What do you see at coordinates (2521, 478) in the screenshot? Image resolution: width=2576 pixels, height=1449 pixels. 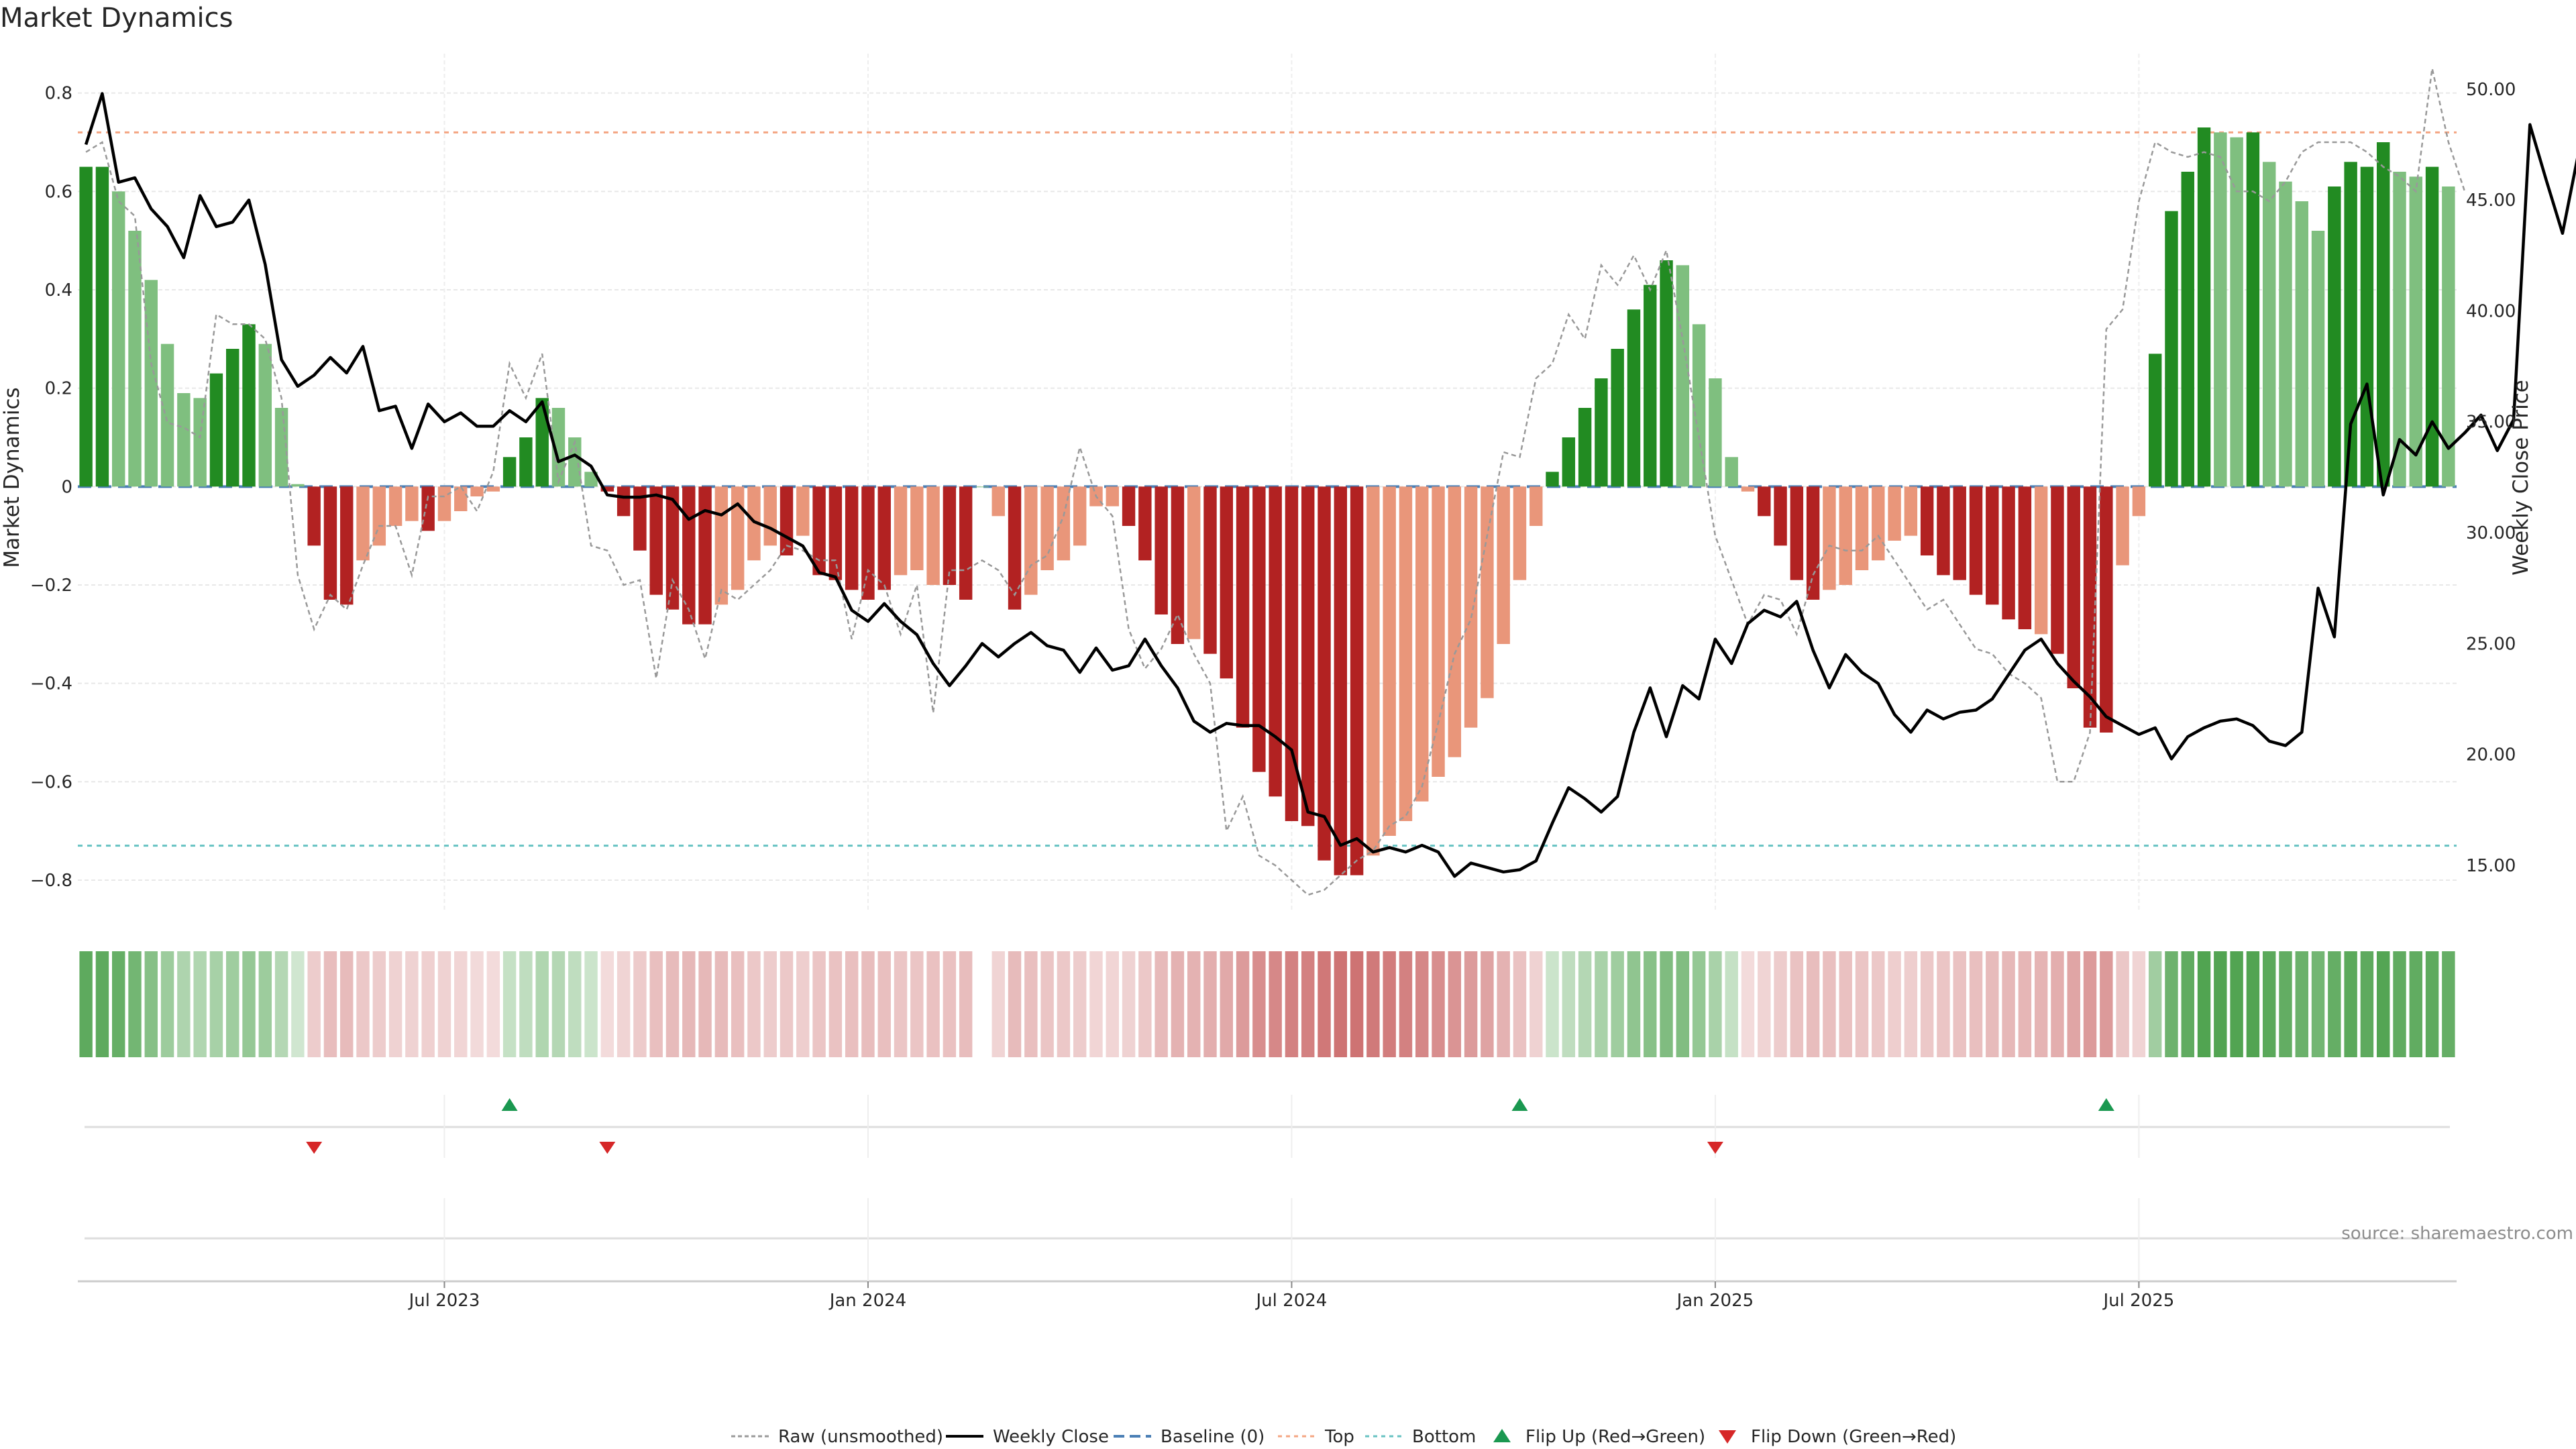 I see `y2-axis-label: Weekly Close Price` at bounding box center [2521, 478].